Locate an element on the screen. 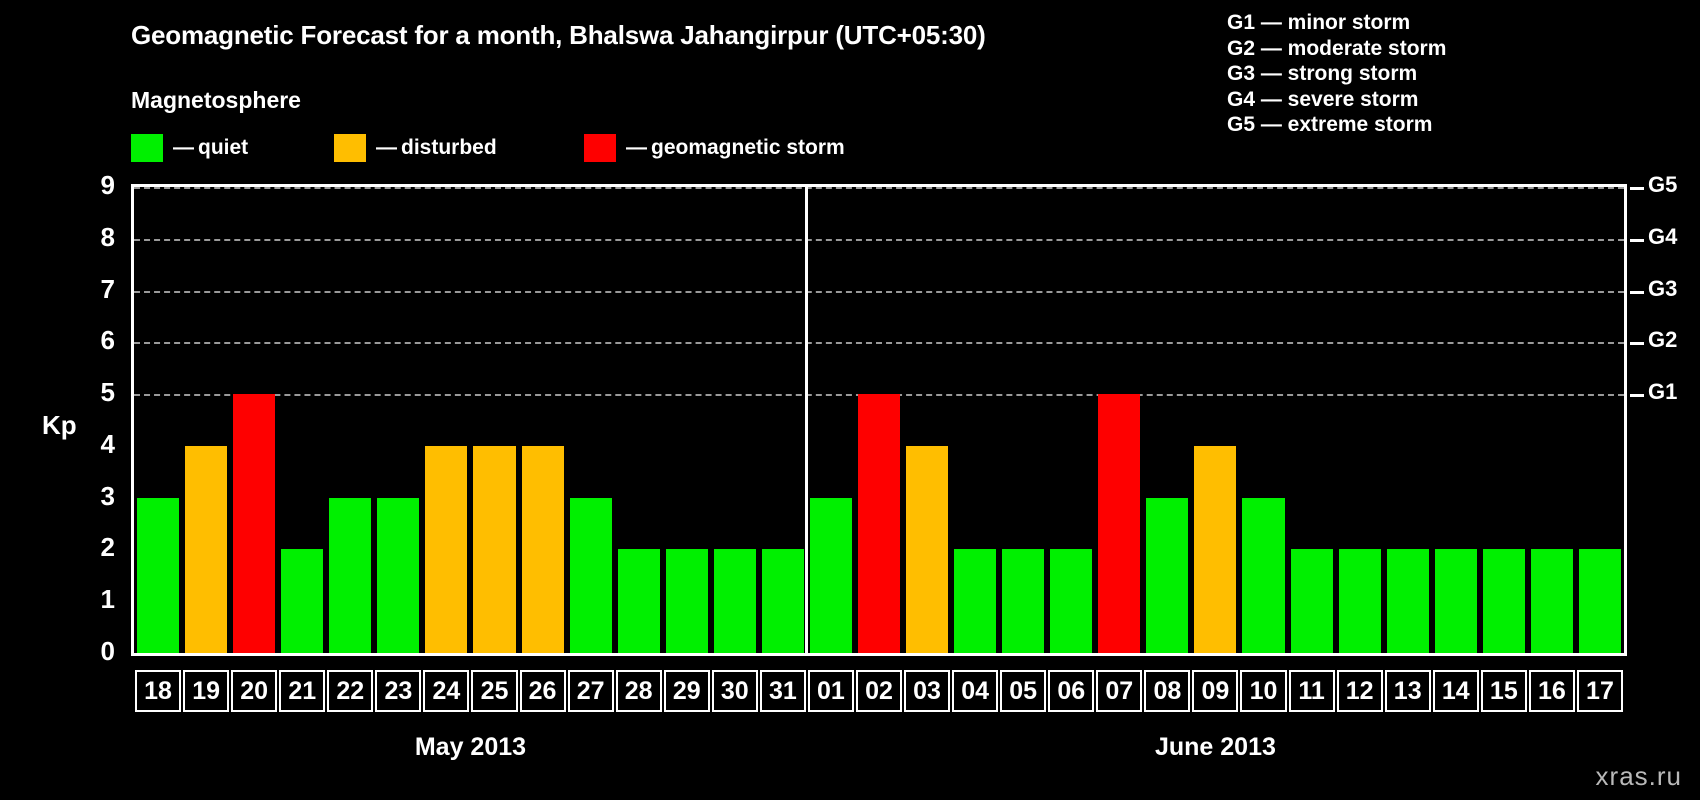 The image size is (1700, 800). day-label-12: 12 is located at coordinates (1359, 691).